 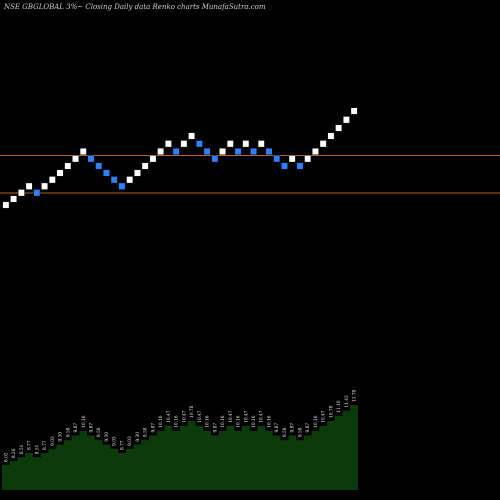 I want to click on value-label: 11.78, so click(x=355, y=395).